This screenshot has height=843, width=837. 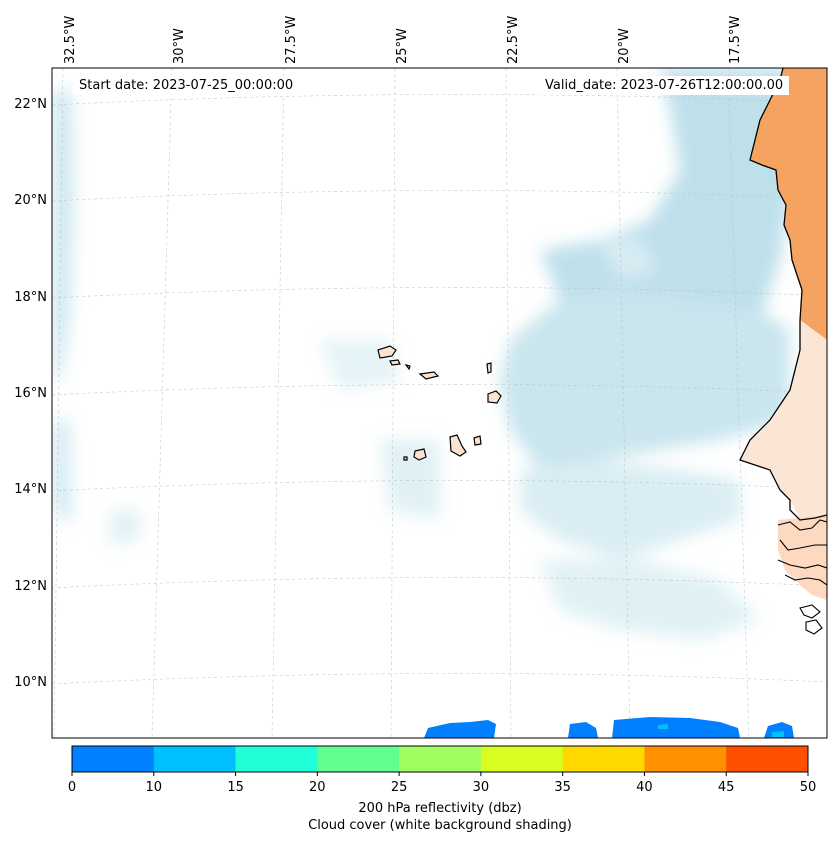 I want to click on valid-date-label: Valid_date: 2023-07-26T12:00:00.00, so click(x=664, y=85).